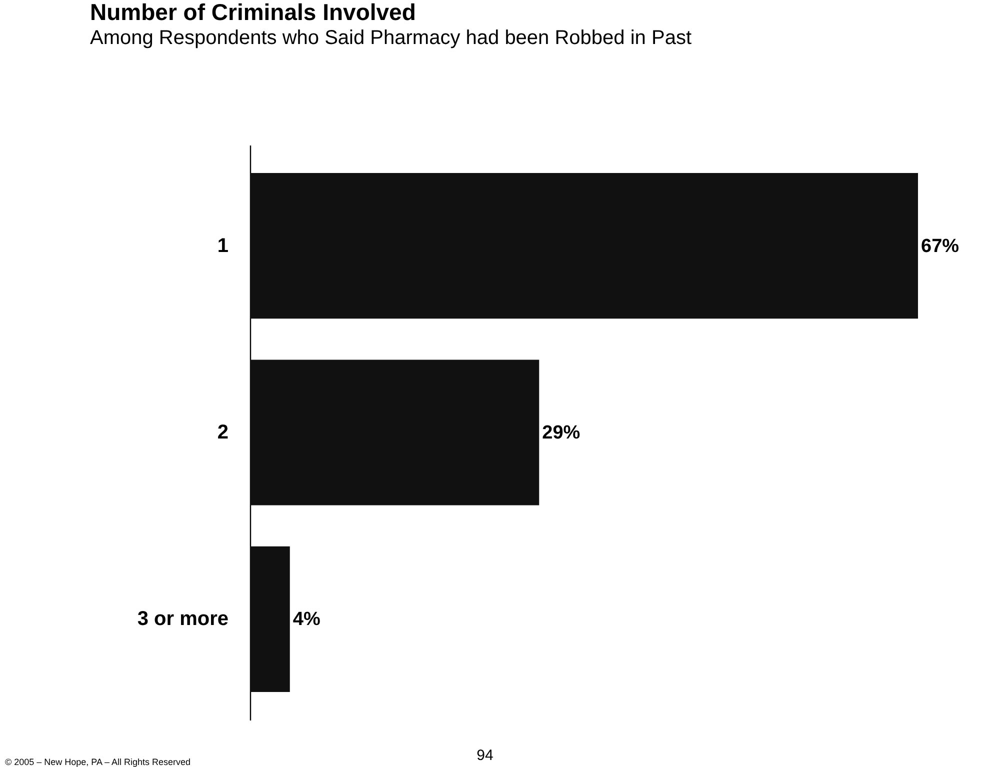 Image resolution: width=1000 pixels, height=767 pixels. I want to click on data-label: 29%, so click(561, 433).